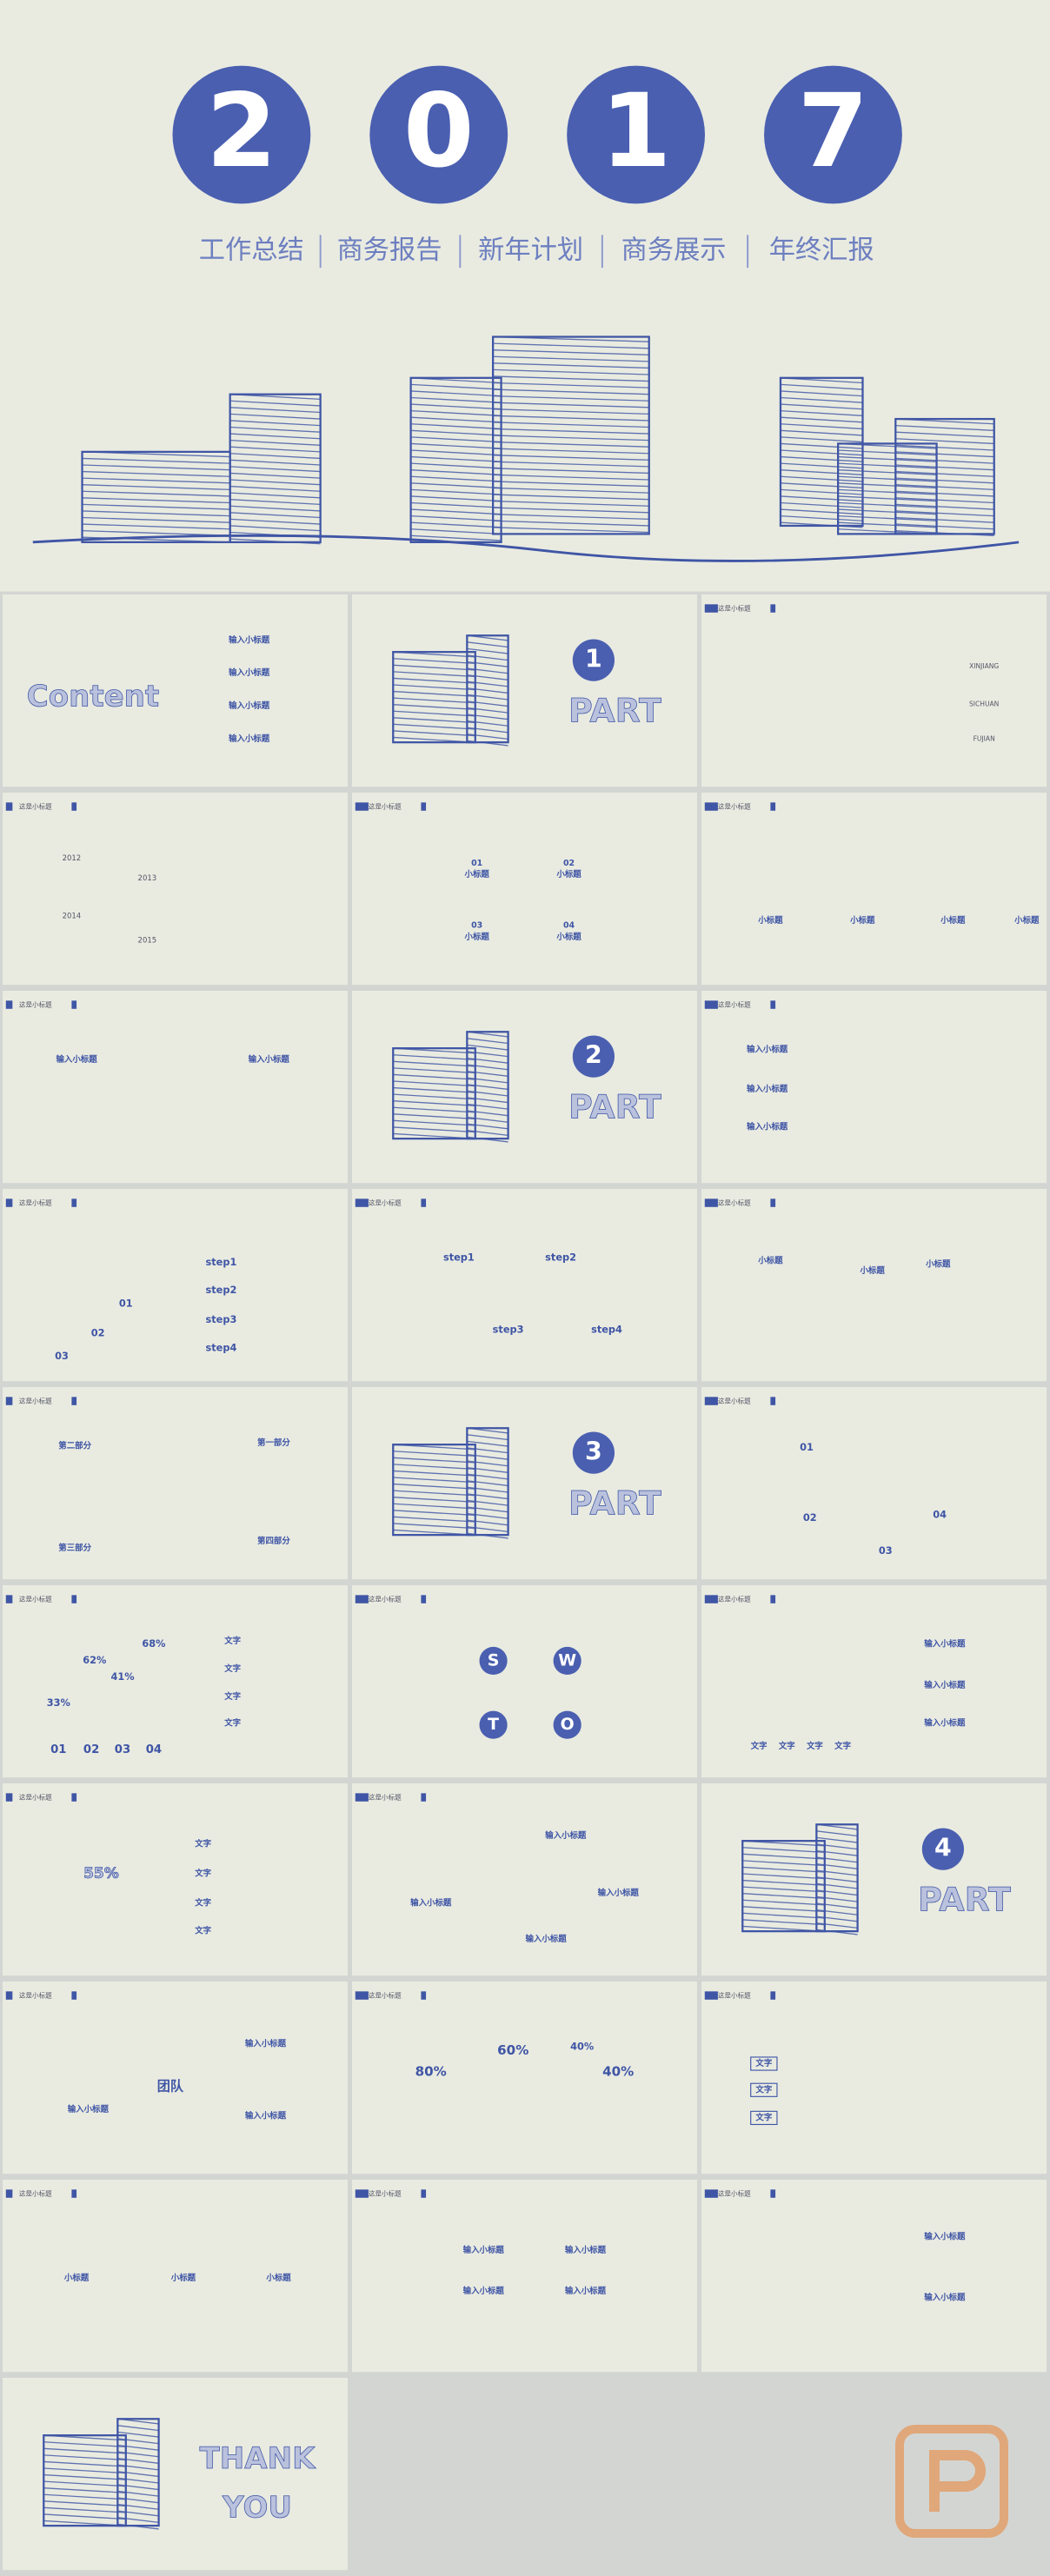  Describe the element at coordinates (58, 1702) in the screenshot. I see `slide-text: 33%` at that location.